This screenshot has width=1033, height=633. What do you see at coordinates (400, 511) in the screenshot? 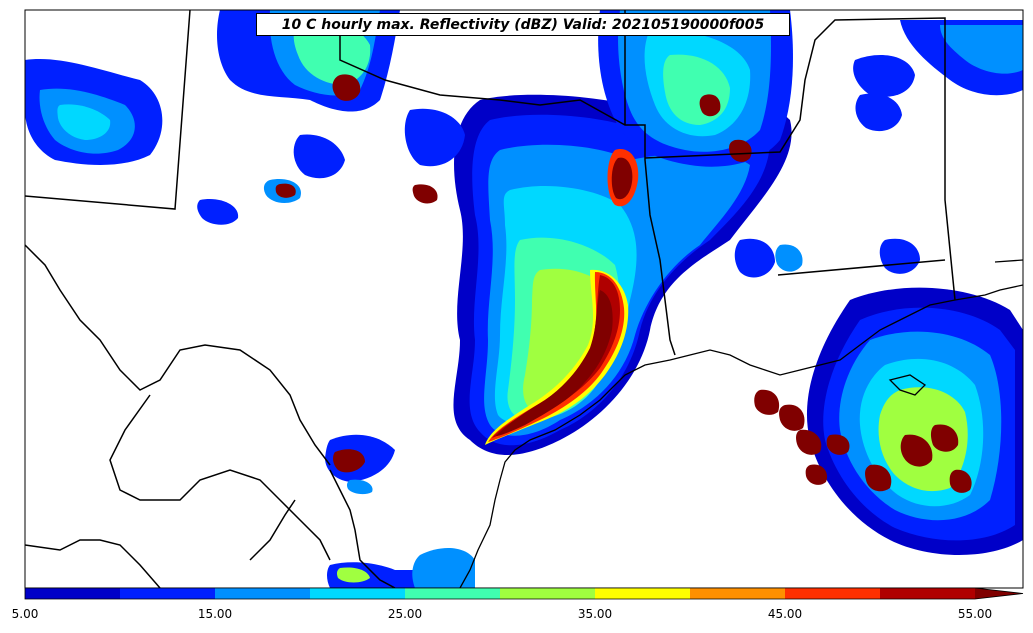
I see `south-texas-storms` at bounding box center [400, 511].